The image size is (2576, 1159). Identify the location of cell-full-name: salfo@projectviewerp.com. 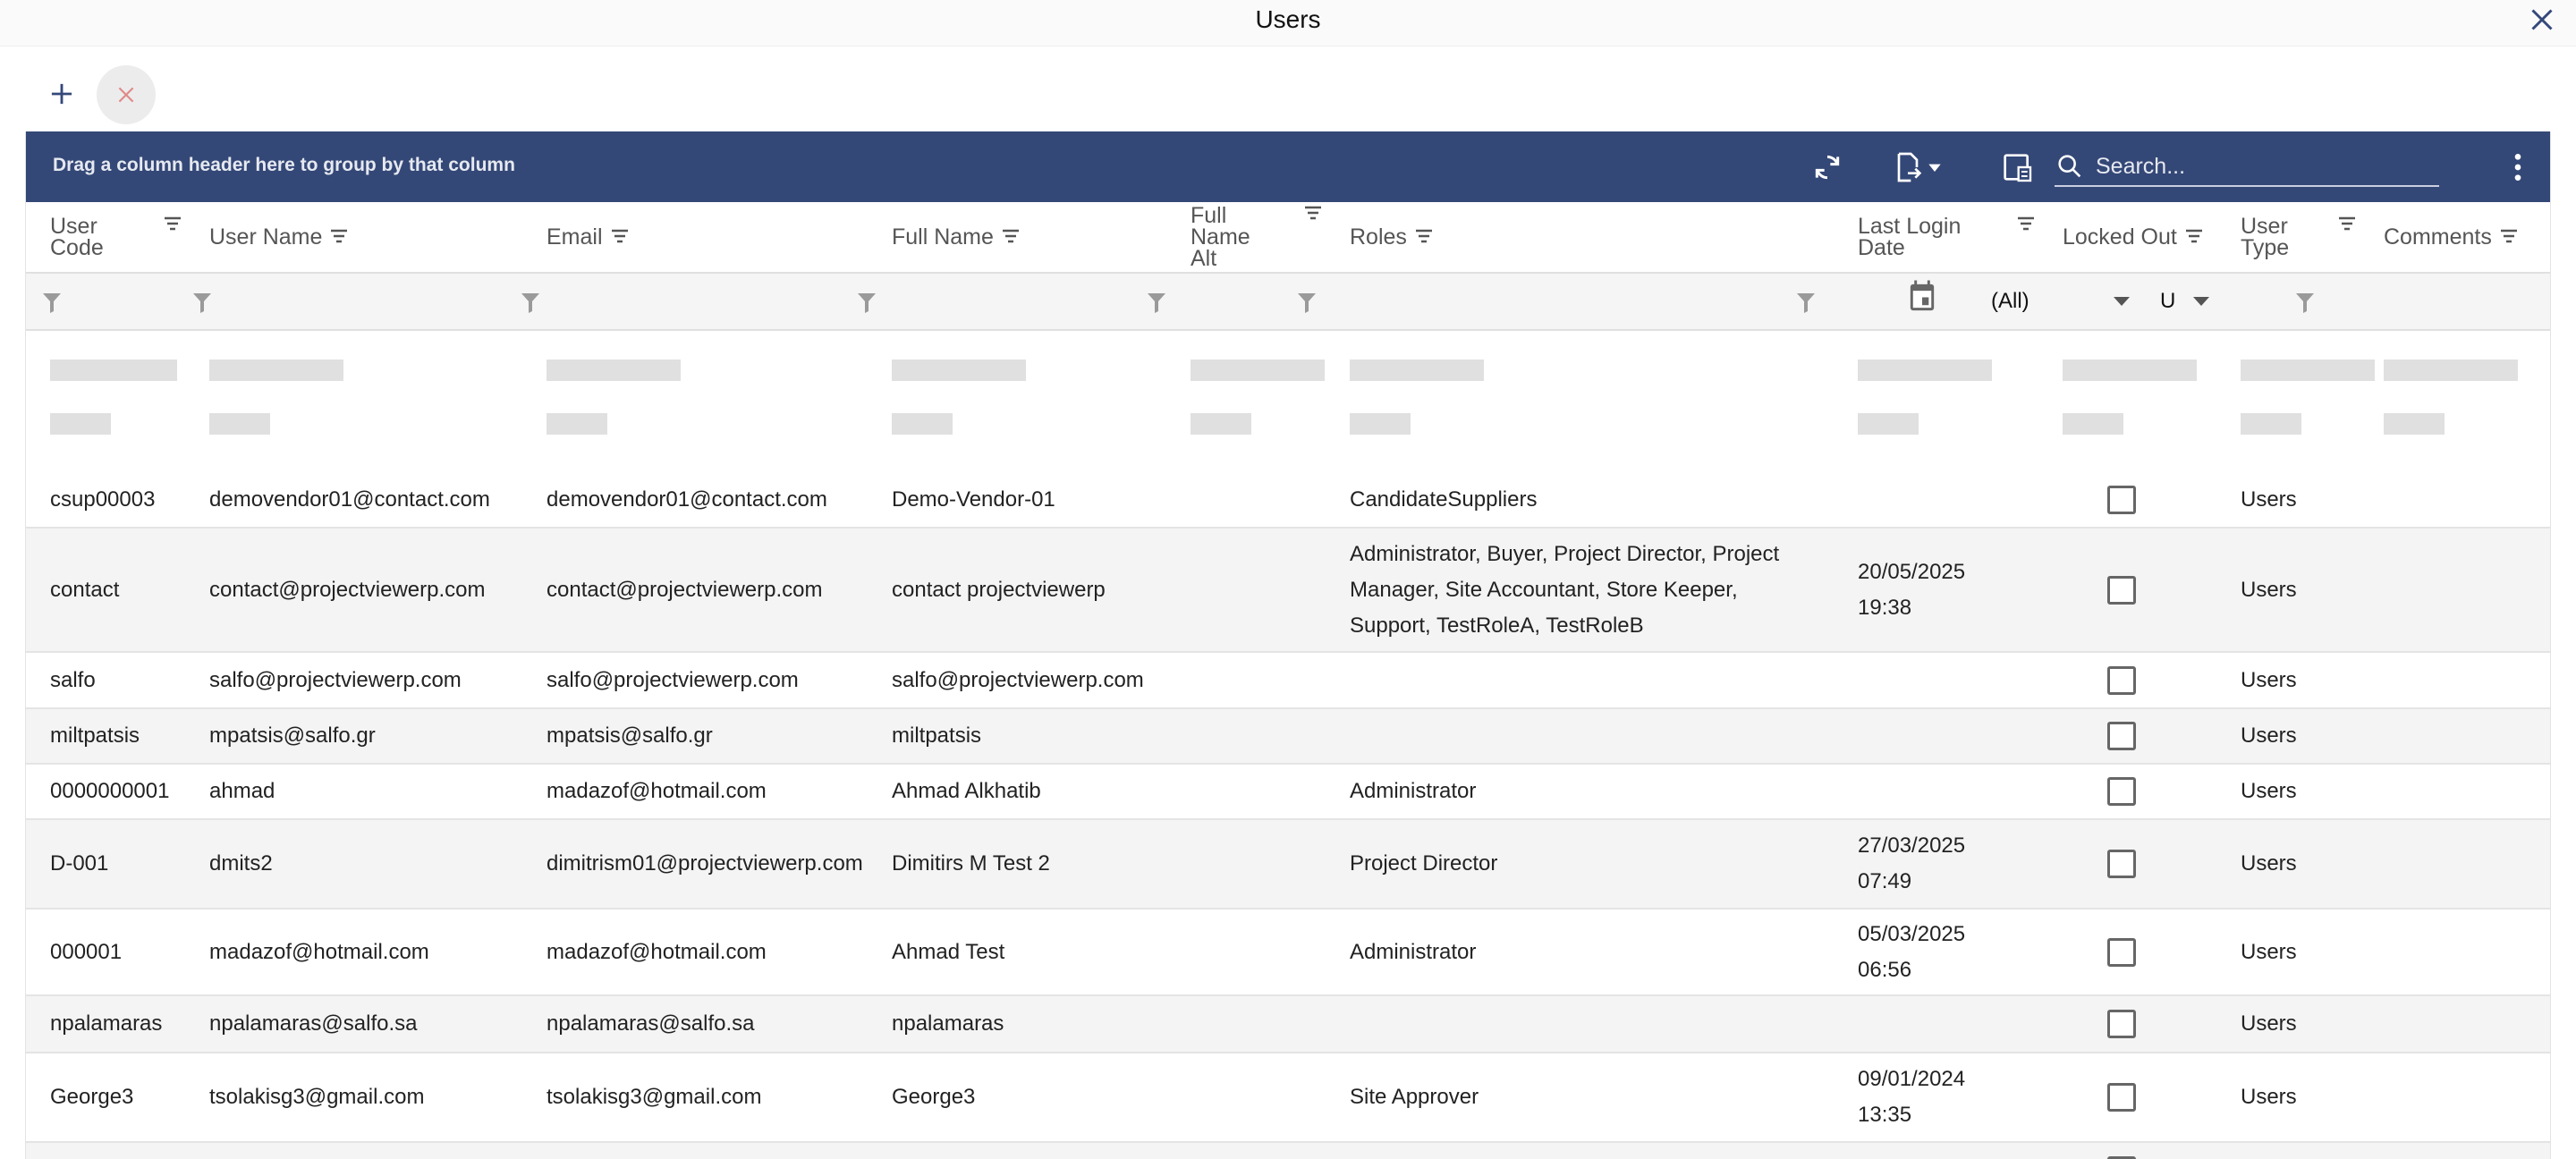
(1018, 680).